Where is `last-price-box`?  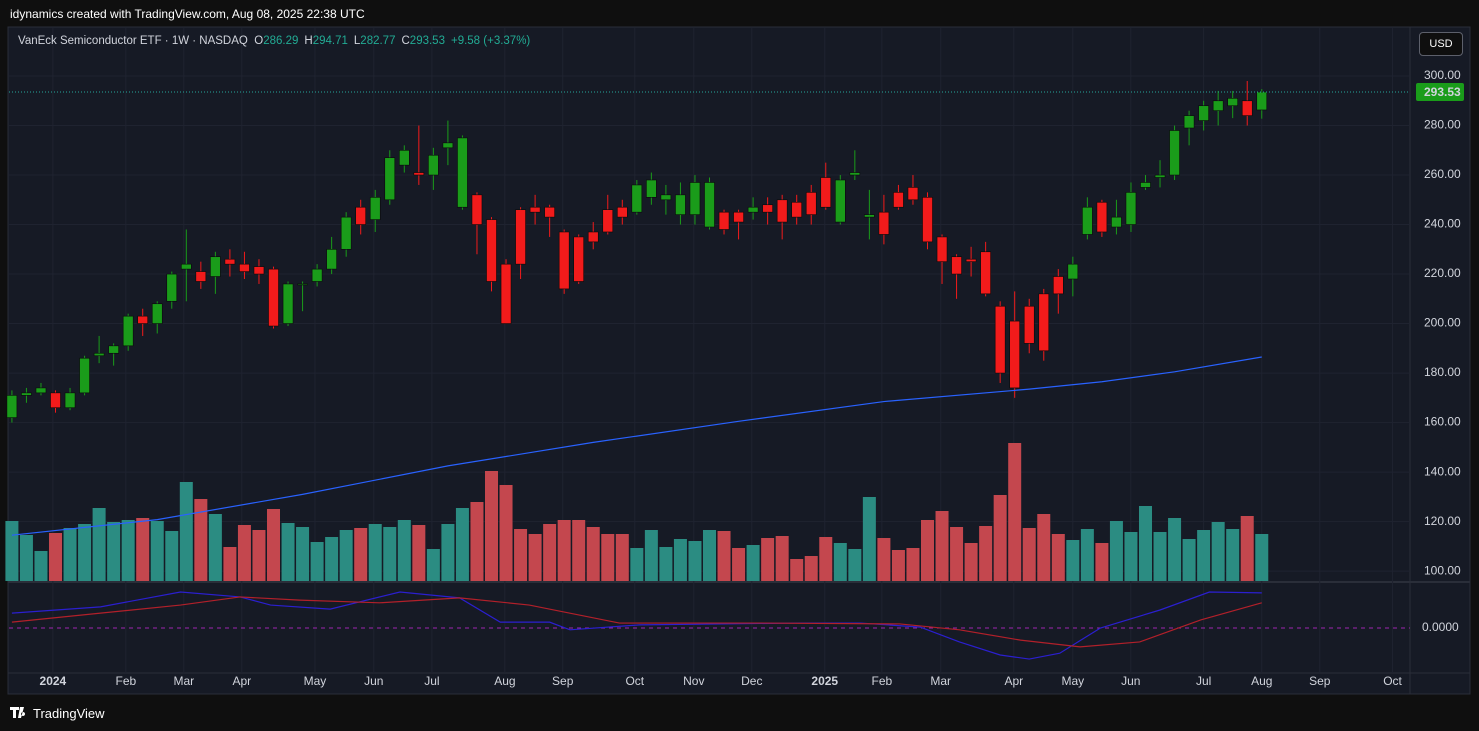
last-price-box is located at coordinates (1440, 92).